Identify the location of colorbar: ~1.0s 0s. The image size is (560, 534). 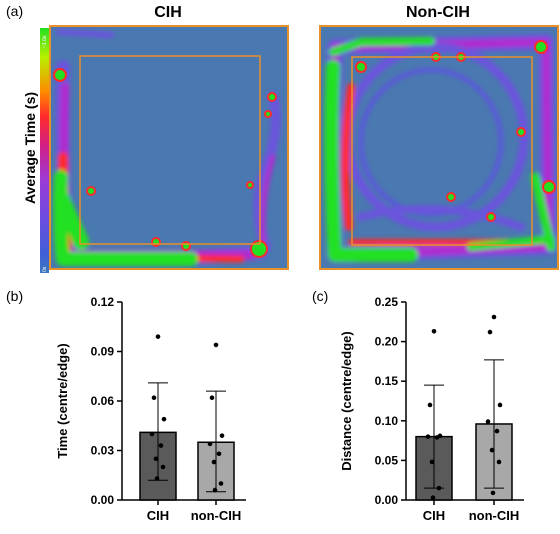
(44, 150).